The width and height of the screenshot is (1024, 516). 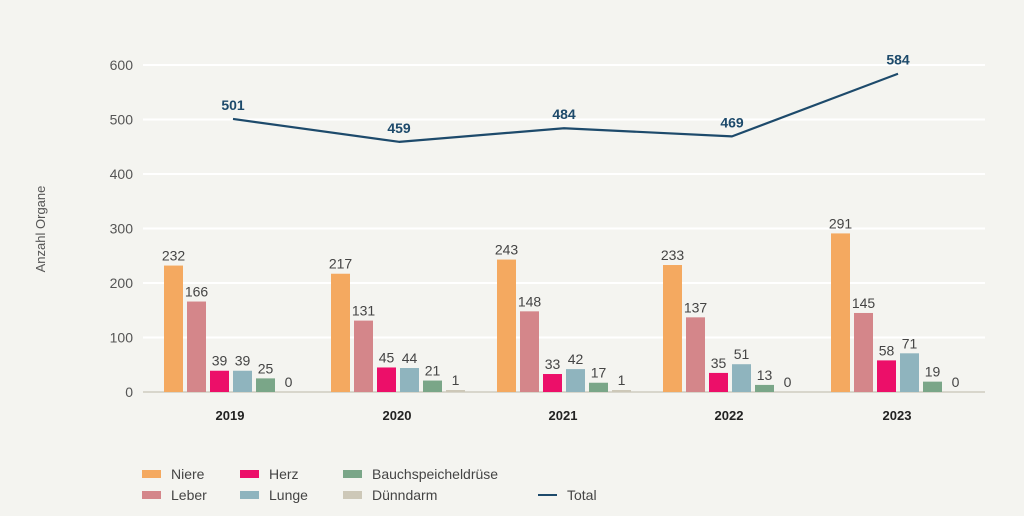 What do you see at coordinates (841, 223) in the screenshot?
I see `data-label: 291` at bounding box center [841, 223].